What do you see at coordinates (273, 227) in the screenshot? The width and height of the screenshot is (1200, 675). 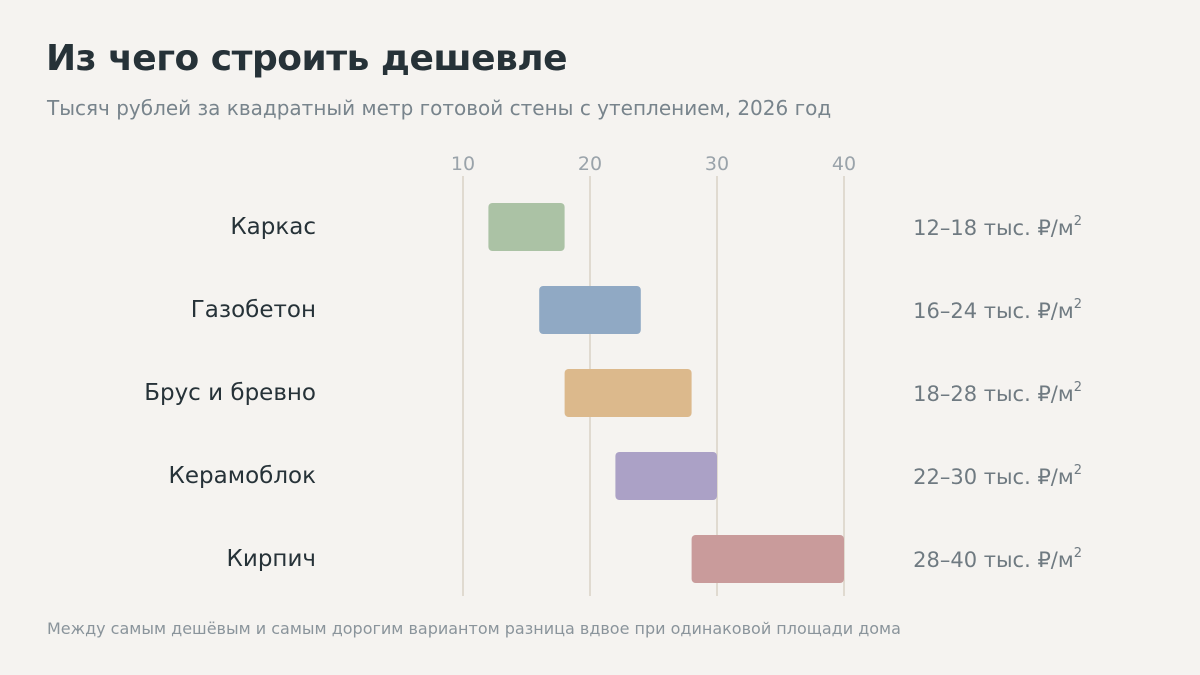 I see `category-label: Каркас` at bounding box center [273, 227].